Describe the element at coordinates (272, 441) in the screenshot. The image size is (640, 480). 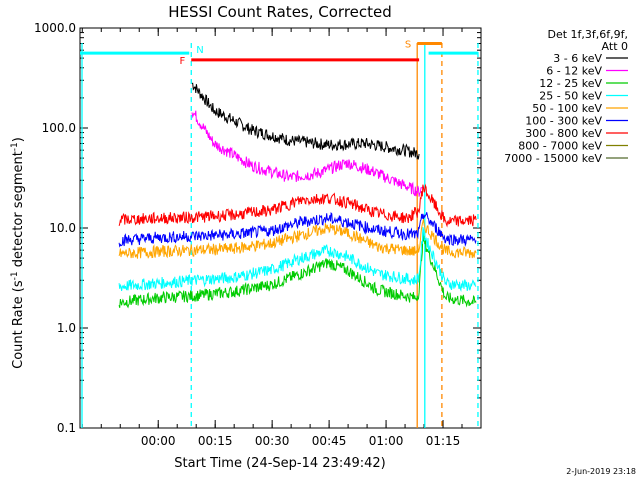
I see `x-tick-label: 00:30` at that location.